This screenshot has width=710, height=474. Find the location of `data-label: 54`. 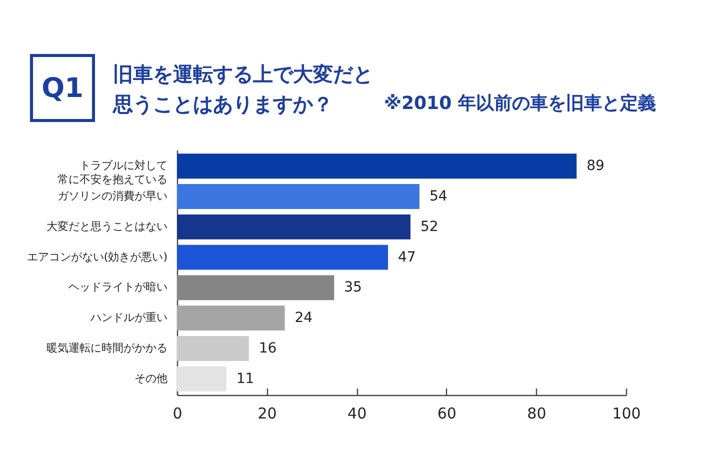

data-label: 54 is located at coordinates (438, 196).